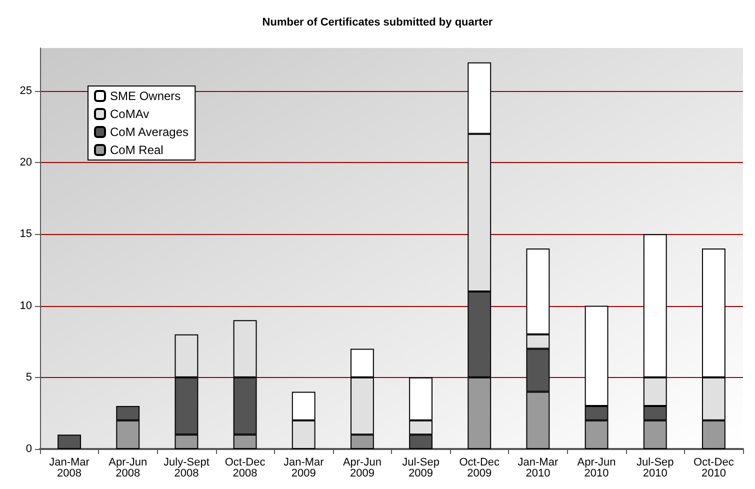 Image resolution: width=755 pixels, height=489 pixels. What do you see at coordinates (187, 468) in the screenshot?
I see `x-tick-label: July-Sept 2008` at bounding box center [187, 468].